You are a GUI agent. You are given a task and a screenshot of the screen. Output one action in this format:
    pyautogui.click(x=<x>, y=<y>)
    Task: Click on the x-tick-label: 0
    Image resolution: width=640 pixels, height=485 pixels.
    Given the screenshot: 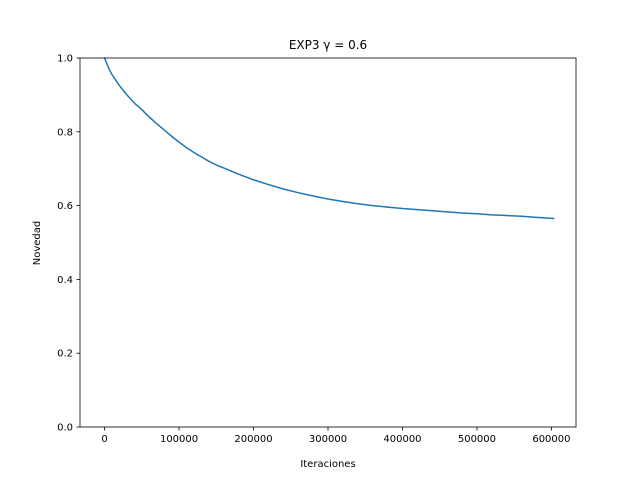 What is the action you would take?
    pyautogui.click(x=104, y=439)
    